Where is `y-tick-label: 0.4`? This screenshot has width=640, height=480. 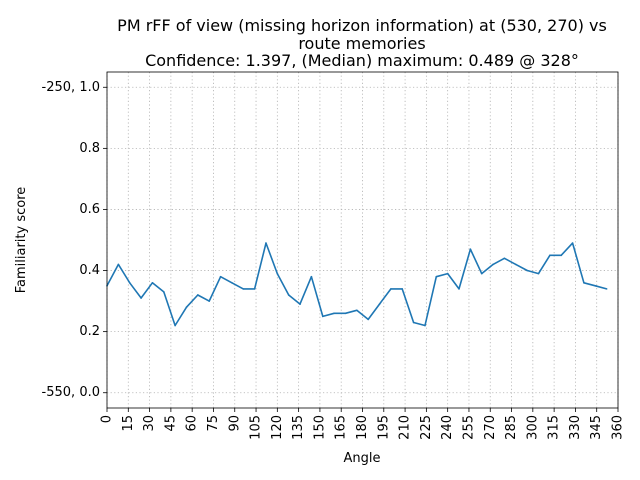
y-tick-label: 0.4 is located at coordinates (89, 270).